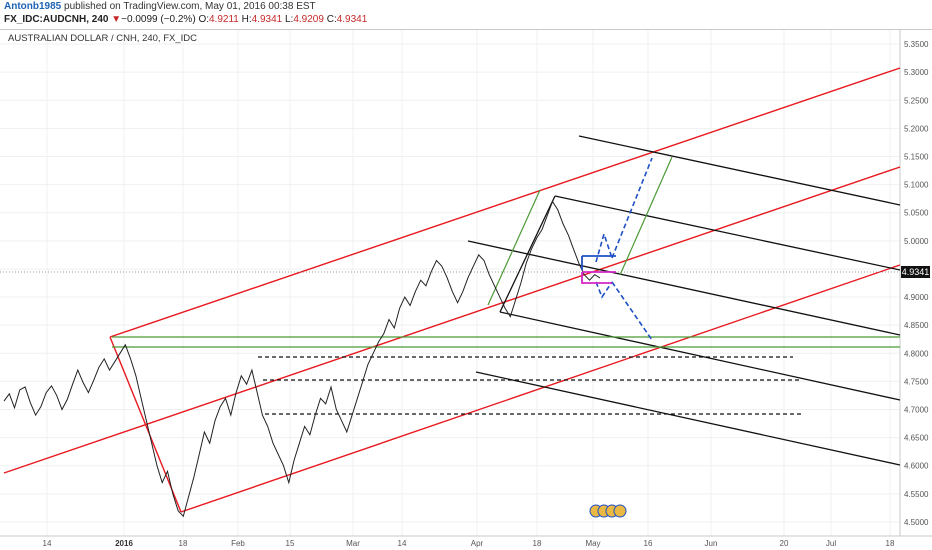  I want to click on time-tick-label: May, so click(592, 543).